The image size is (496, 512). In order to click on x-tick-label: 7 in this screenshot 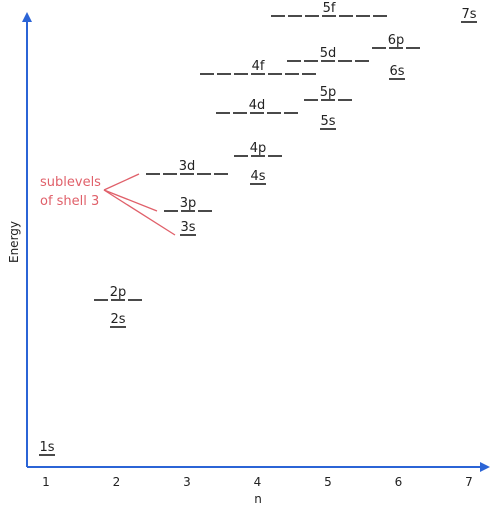, I will do `click(469, 482)`.